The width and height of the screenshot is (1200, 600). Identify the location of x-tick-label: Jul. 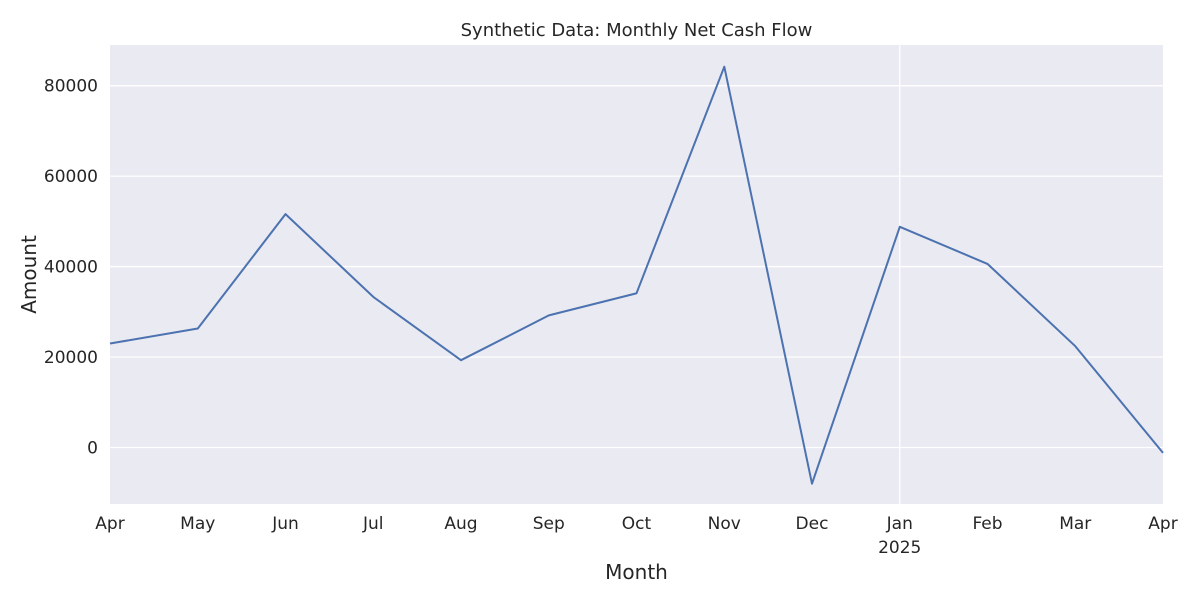
(373, 524).